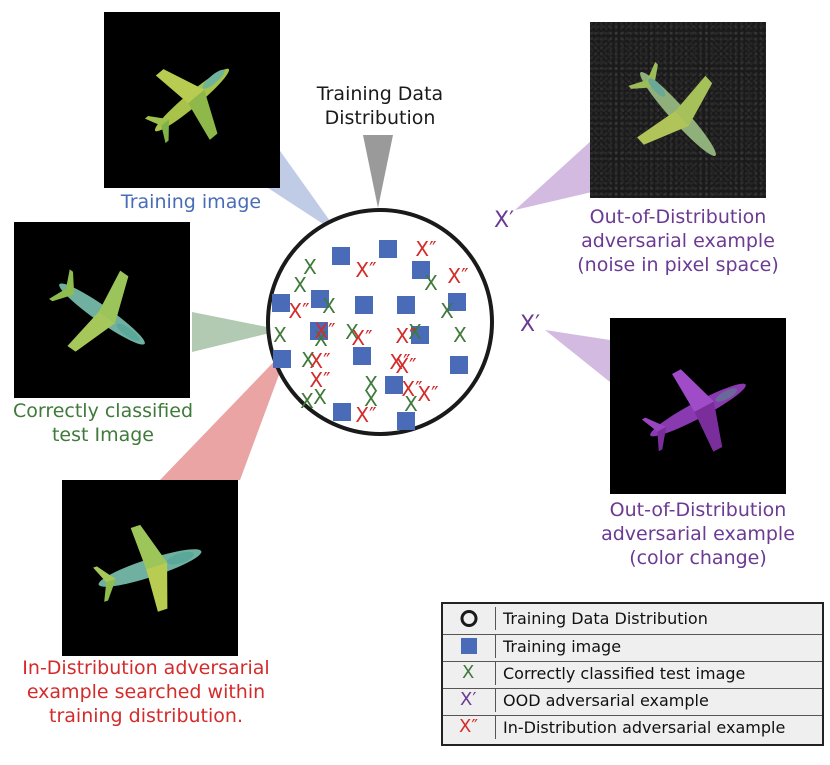 This screenshot has width=830, height=765. Describe the element at coordinates (606, 700) in the screenshot. I see `legend-label: OOD adversarial example` at that location.